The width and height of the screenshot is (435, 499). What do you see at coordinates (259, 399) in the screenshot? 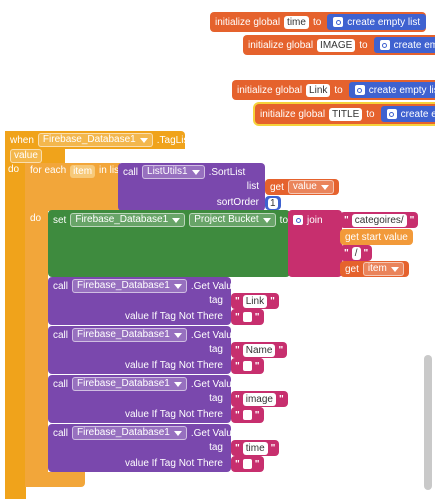
I see `text-block: " image "` at bounding box center [259, 399].